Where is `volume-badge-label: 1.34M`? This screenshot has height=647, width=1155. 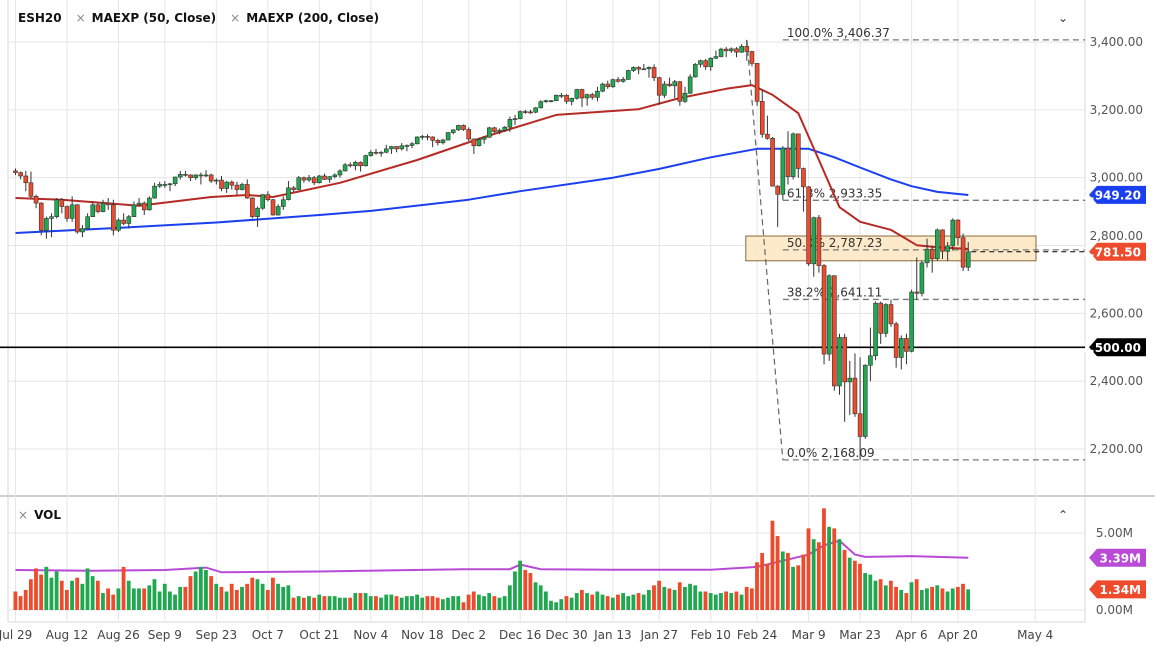 volume-badge-label: 1.34M is located at coordinates (1120, 590).